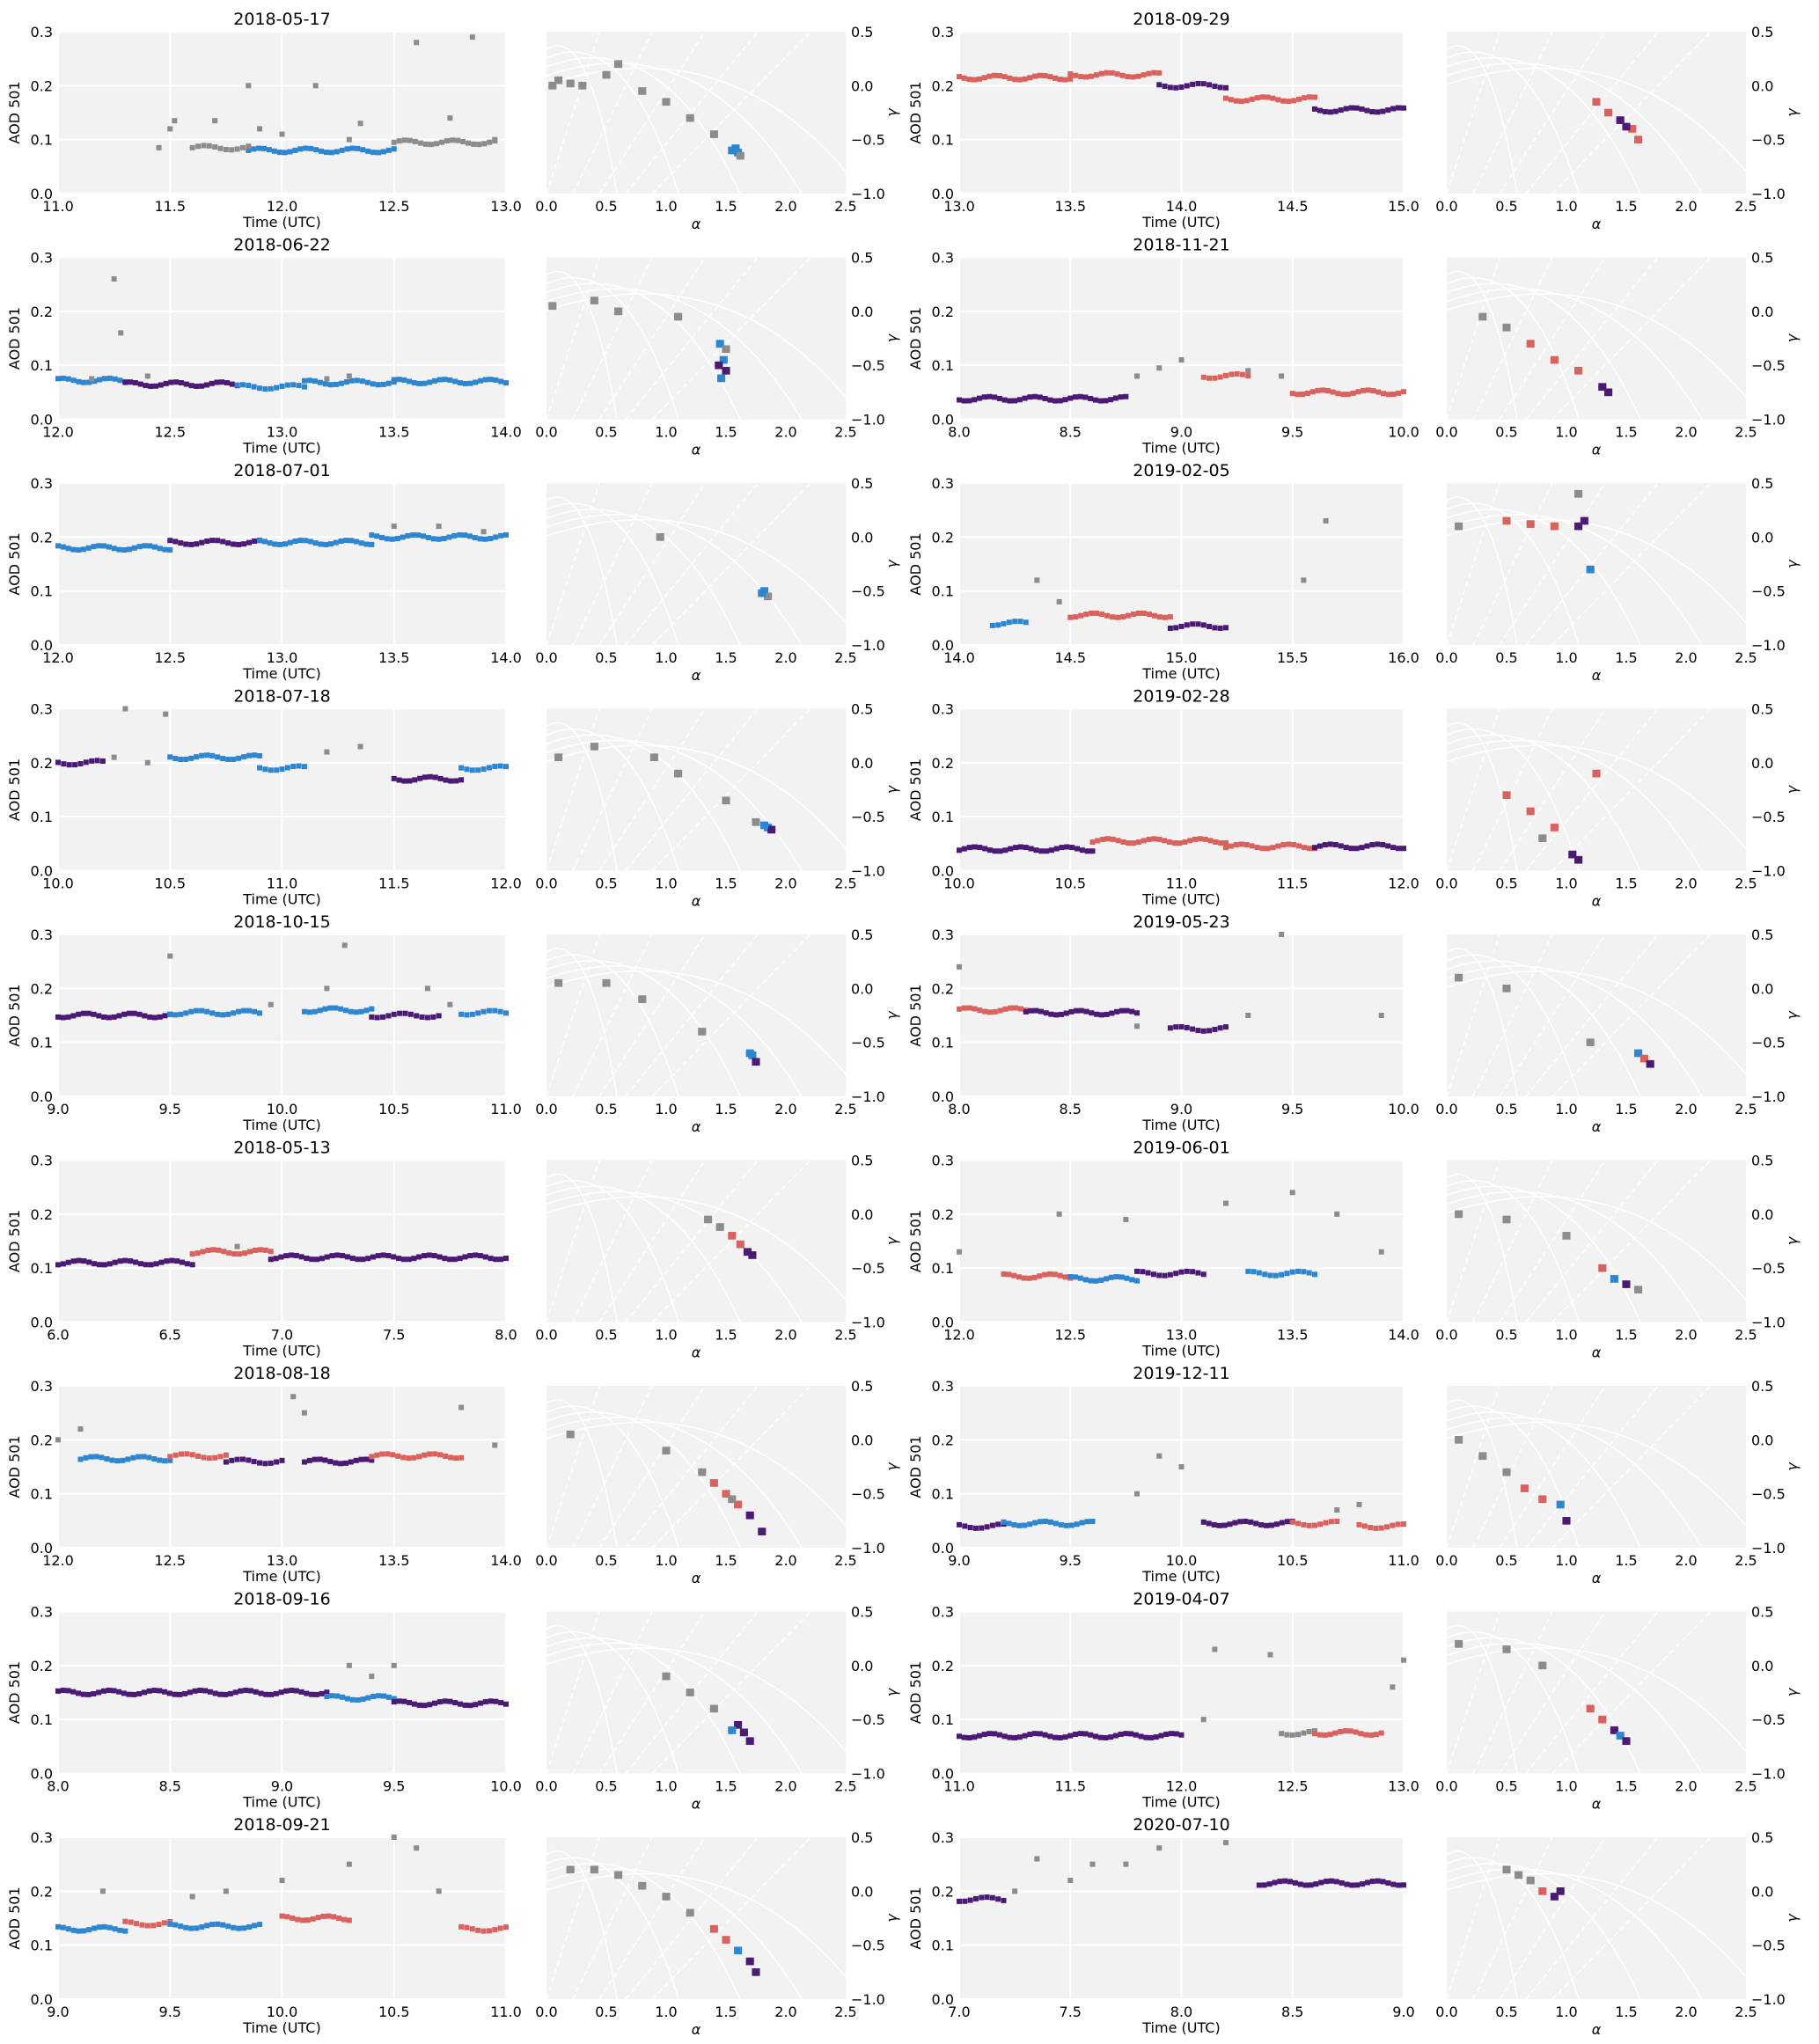 The height and width of the screenshot is (2044, 1819). I want to click on x-tick-label: 0.0, so click(546, 1786).